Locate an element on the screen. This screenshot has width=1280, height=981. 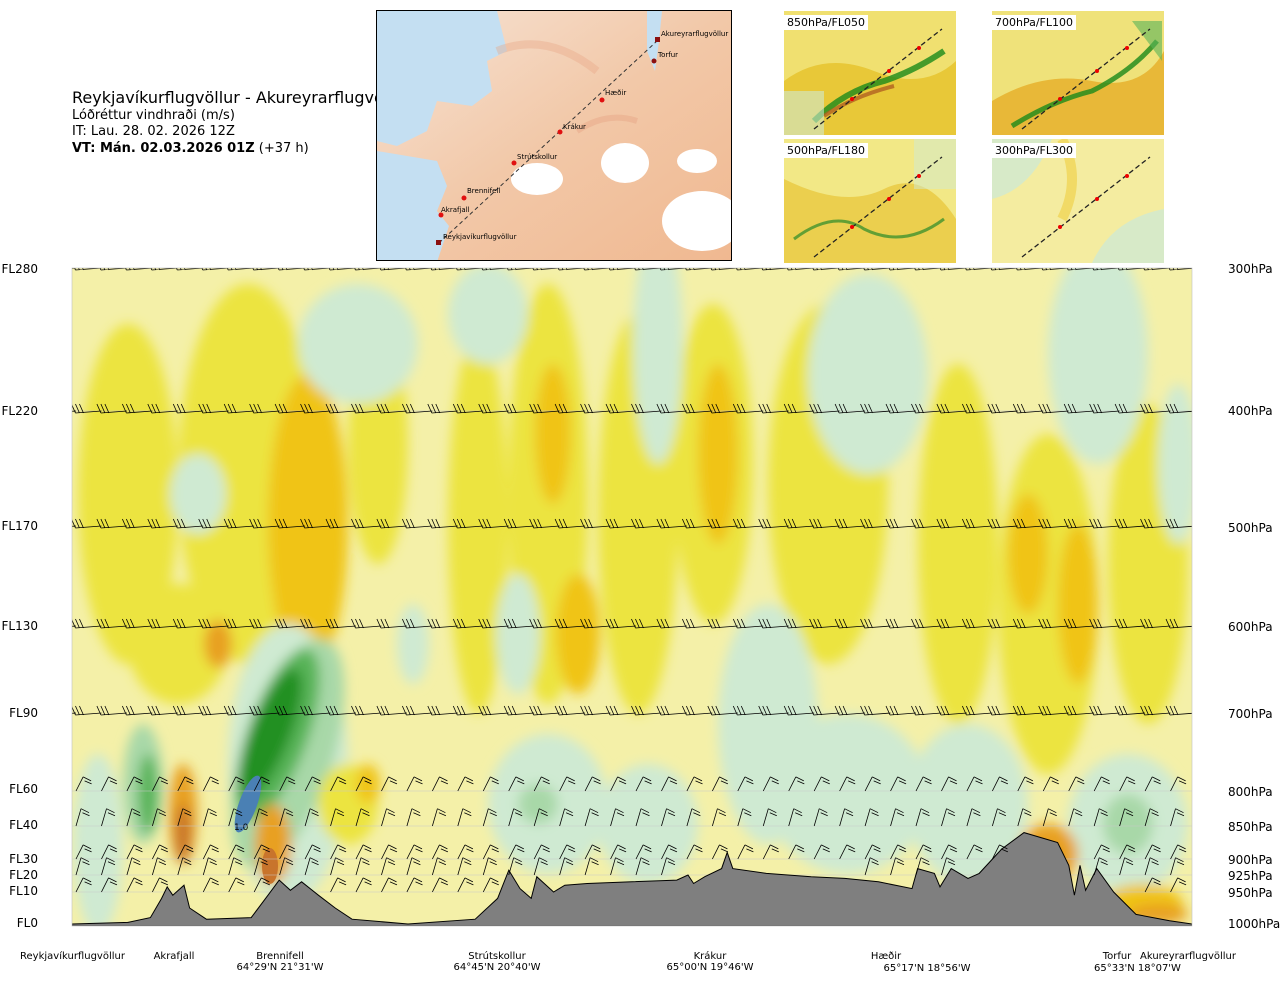
lead-time: (+37 h) is located at coordinates (283, 148).